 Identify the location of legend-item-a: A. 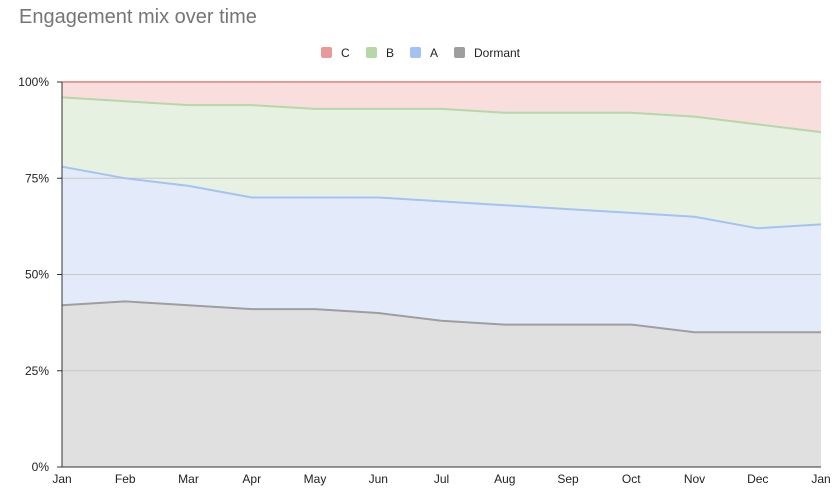
(424, 53).